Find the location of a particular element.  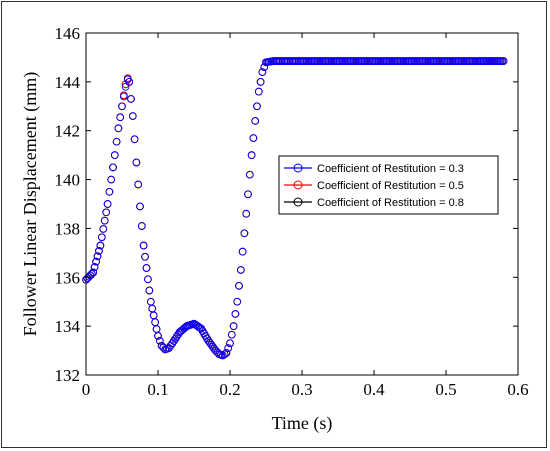

x-axis-label: Time (s) is located at coordinates (302, 423).